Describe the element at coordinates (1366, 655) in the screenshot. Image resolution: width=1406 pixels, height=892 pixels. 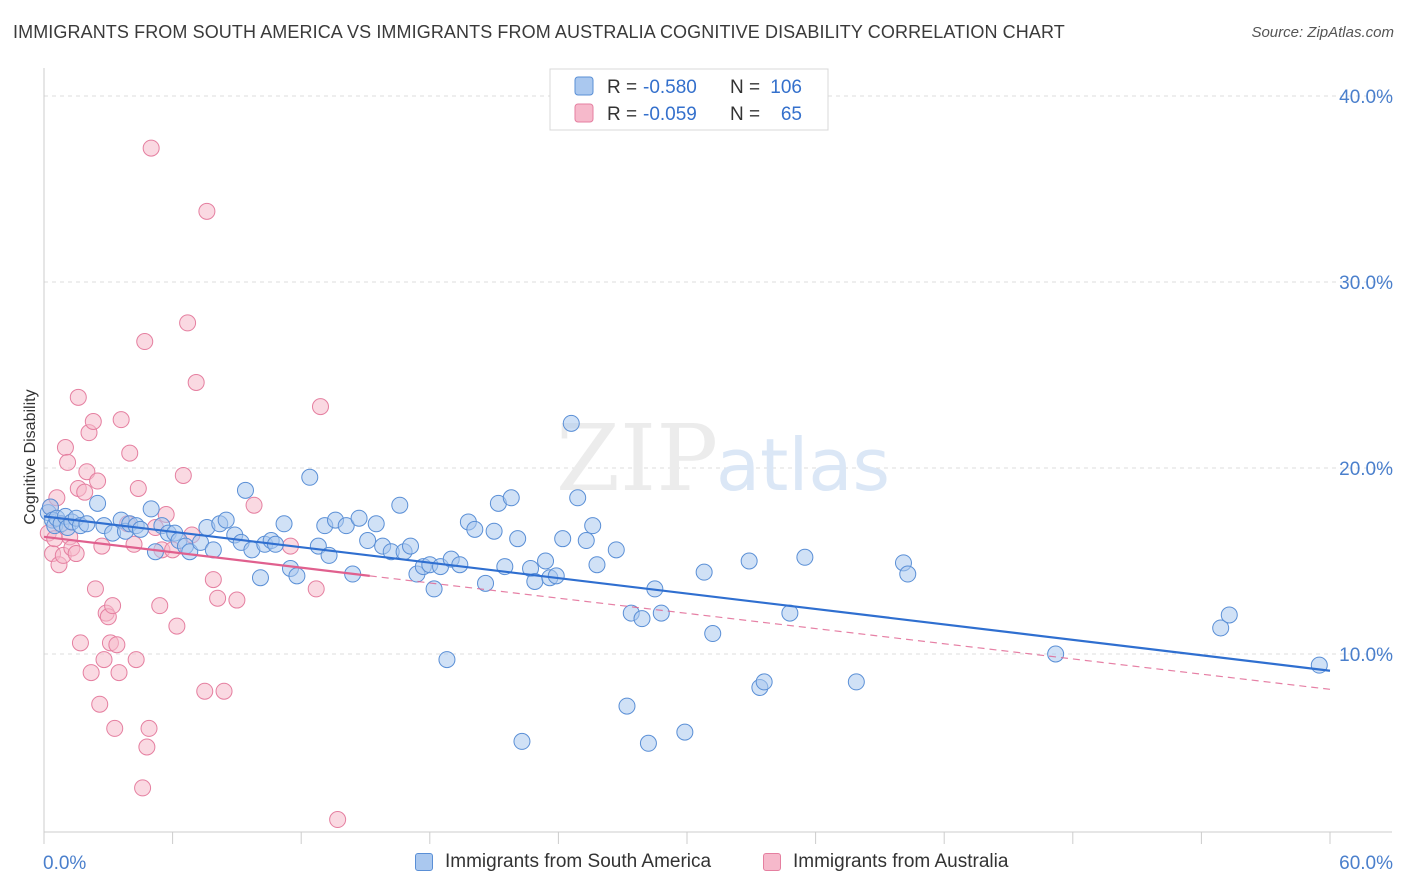
I see `y-tick-label-10: 10.0%` at that location.